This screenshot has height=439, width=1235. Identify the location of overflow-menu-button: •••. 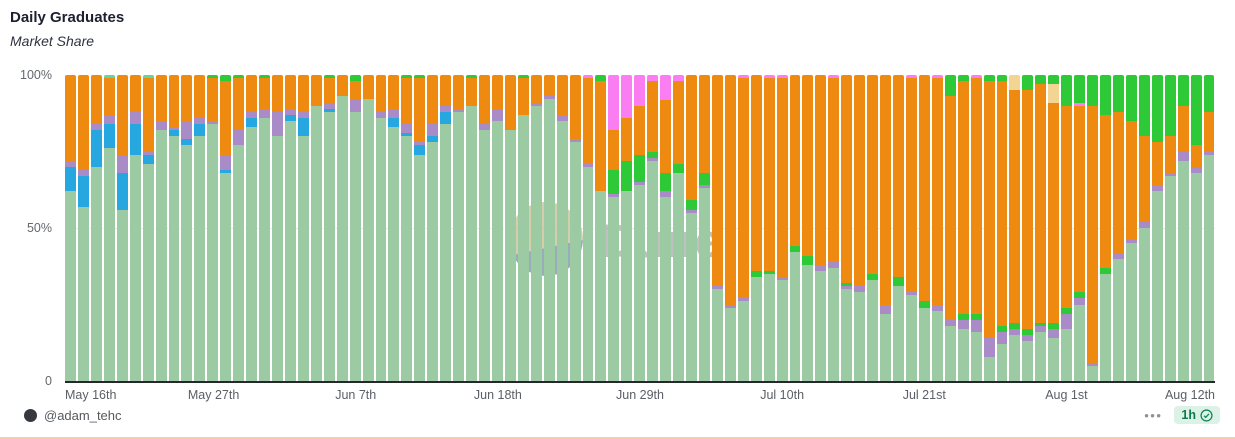
(1153, 415).